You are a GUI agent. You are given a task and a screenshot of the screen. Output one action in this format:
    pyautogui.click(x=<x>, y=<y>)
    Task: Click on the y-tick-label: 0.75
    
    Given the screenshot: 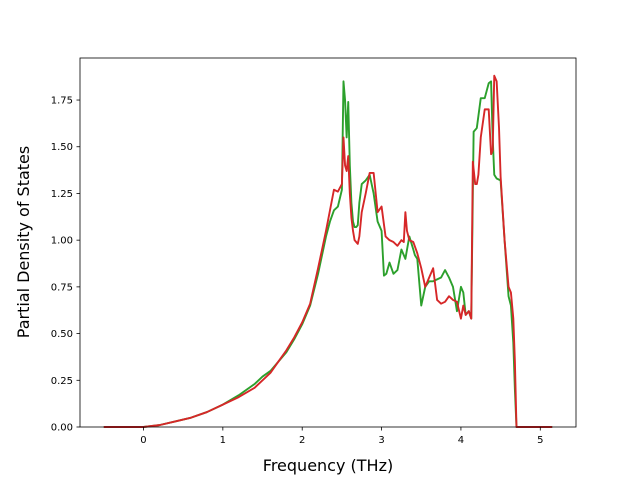 What is the action you would take?
    pyautogui.click(x=62, y=287)
    